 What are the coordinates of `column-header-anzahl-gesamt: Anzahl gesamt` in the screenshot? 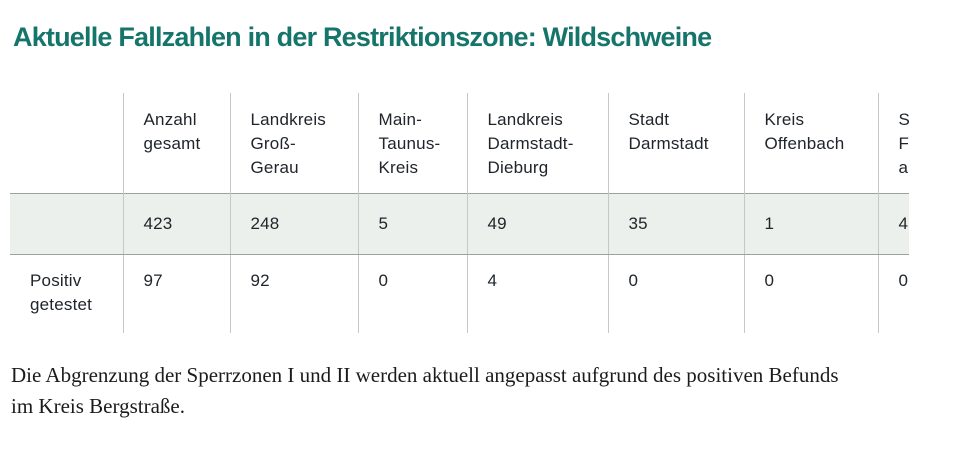 It's located at (176, 143).